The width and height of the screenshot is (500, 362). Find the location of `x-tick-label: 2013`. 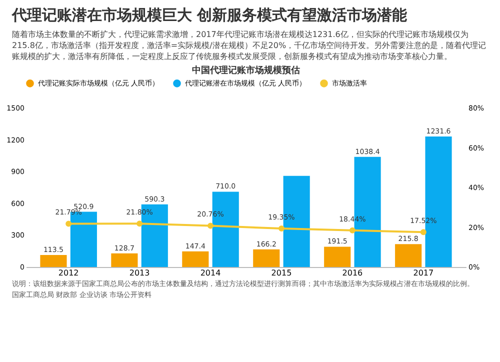

x-tick-label: 2013 is located at coordinates (139, 273).